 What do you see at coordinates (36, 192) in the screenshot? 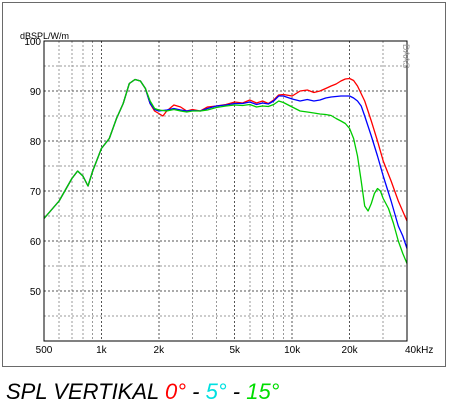
I see `y-tick-label: 70` at bounding box center [36, 192].